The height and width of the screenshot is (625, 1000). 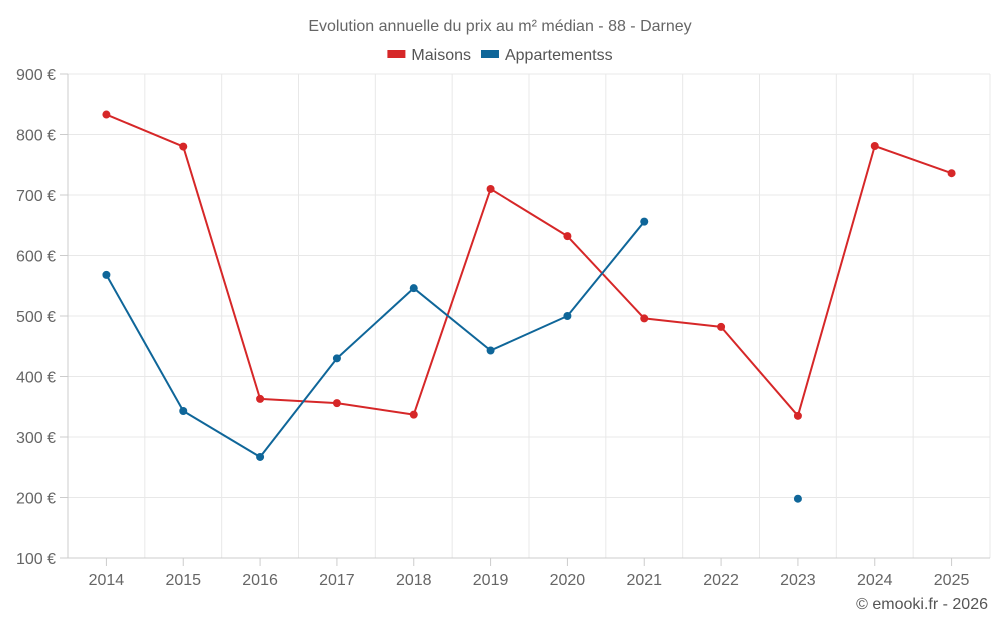 I want to click on x-tick-label: 2016, so click(x=260, y=580).